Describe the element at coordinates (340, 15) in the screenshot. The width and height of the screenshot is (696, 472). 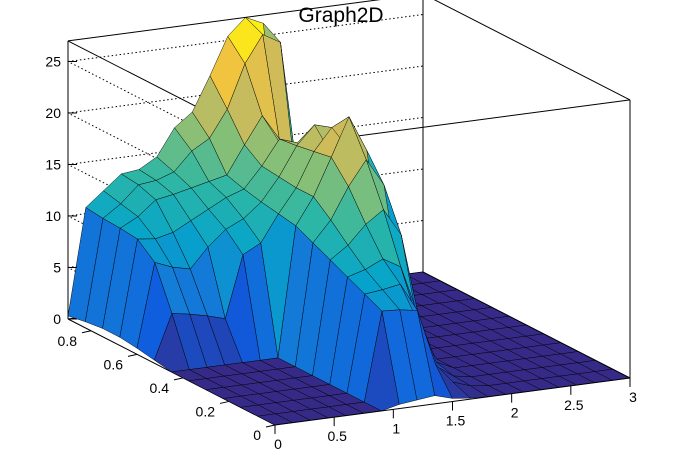
I see `chart-title: Graph2D` at that location.